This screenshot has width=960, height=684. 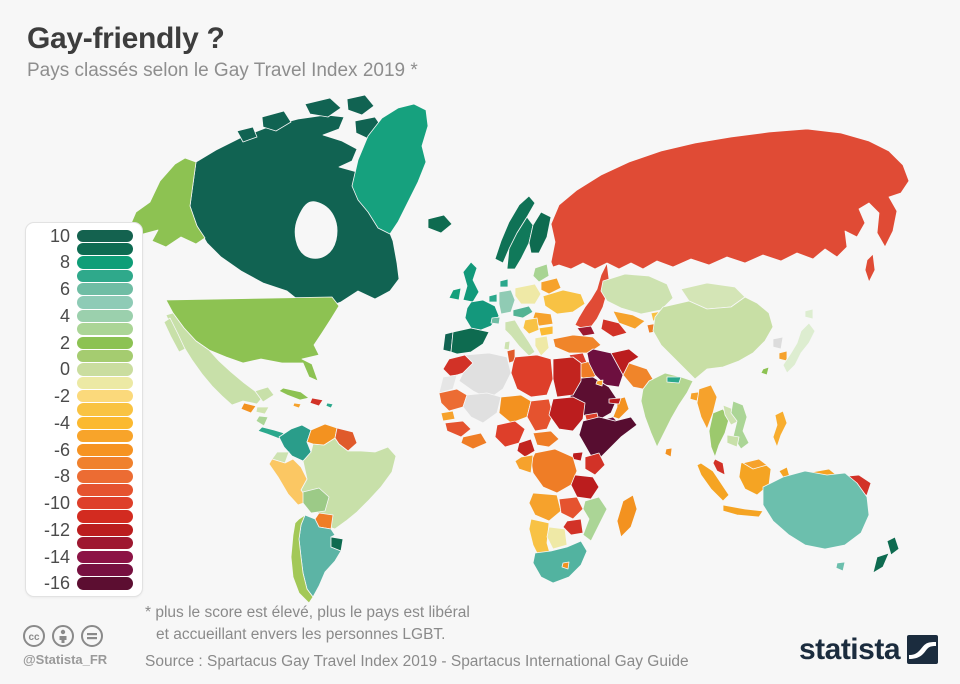 I want to click on hudson-bay, so click(x=316, y=230).